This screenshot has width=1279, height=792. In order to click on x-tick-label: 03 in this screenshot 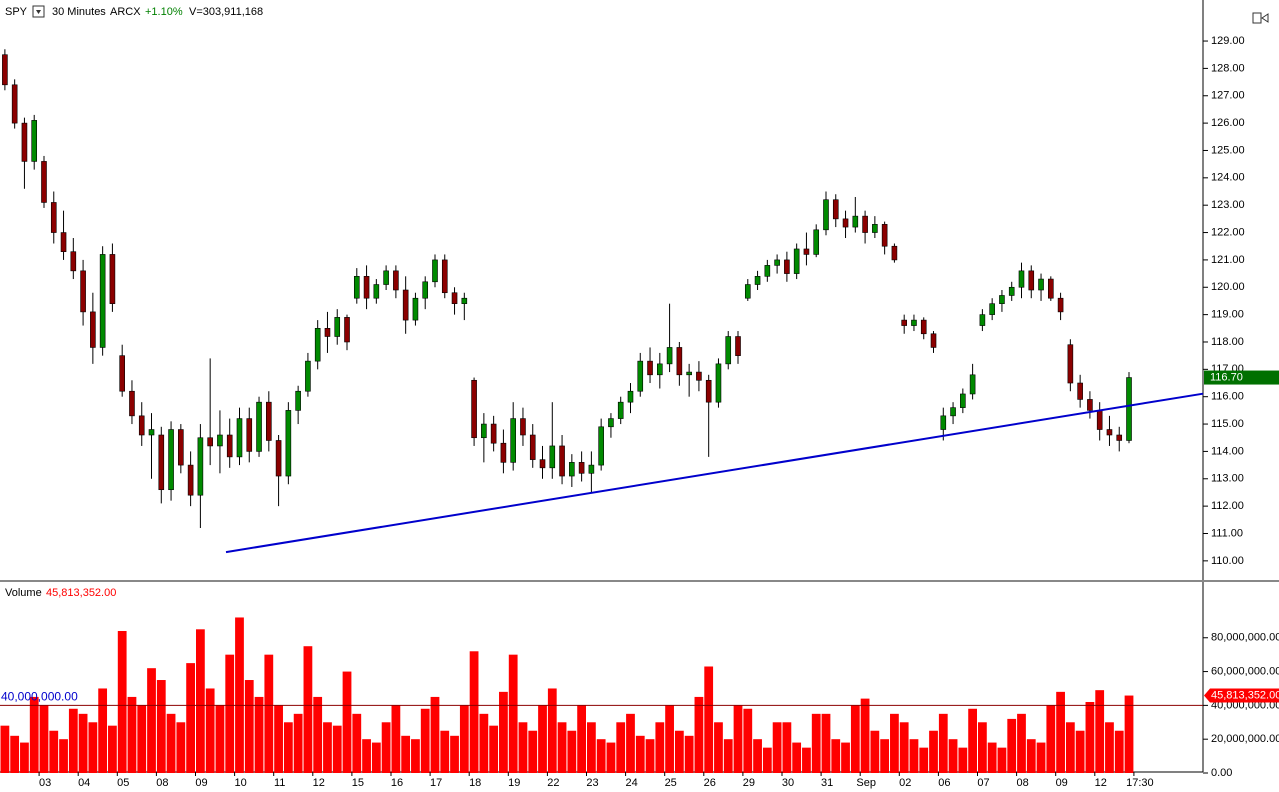, I will do `click(45, 783)`.